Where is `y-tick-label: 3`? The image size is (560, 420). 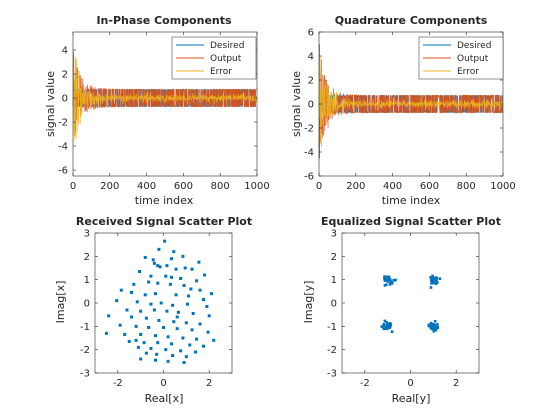
y-tick-label: 3 is located at coordinates (334, 234).